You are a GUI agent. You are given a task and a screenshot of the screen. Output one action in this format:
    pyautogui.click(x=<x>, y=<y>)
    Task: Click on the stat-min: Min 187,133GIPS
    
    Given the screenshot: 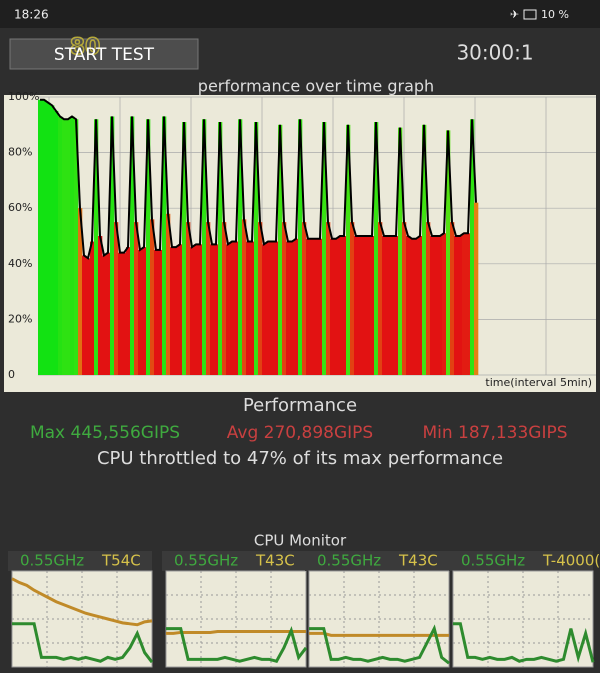 What is the action you would take?
    pyautogui.click(x=494, y=433)
    